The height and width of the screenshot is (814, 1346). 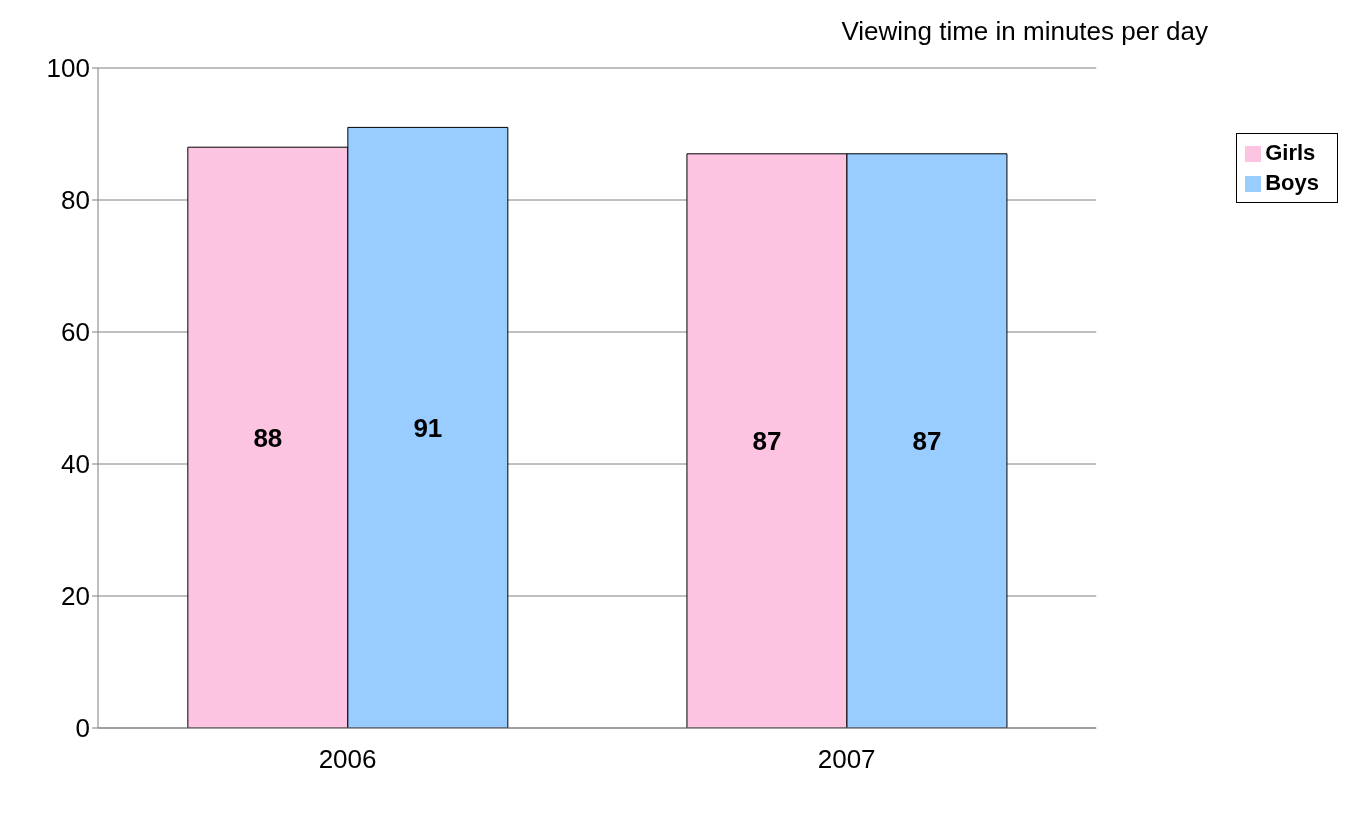 I want to click on y-tick-label: 100, so click(x=68, y=68).